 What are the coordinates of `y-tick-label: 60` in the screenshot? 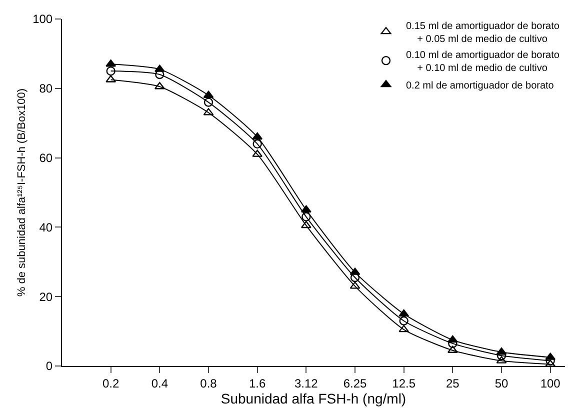 It's located at (46, 158).